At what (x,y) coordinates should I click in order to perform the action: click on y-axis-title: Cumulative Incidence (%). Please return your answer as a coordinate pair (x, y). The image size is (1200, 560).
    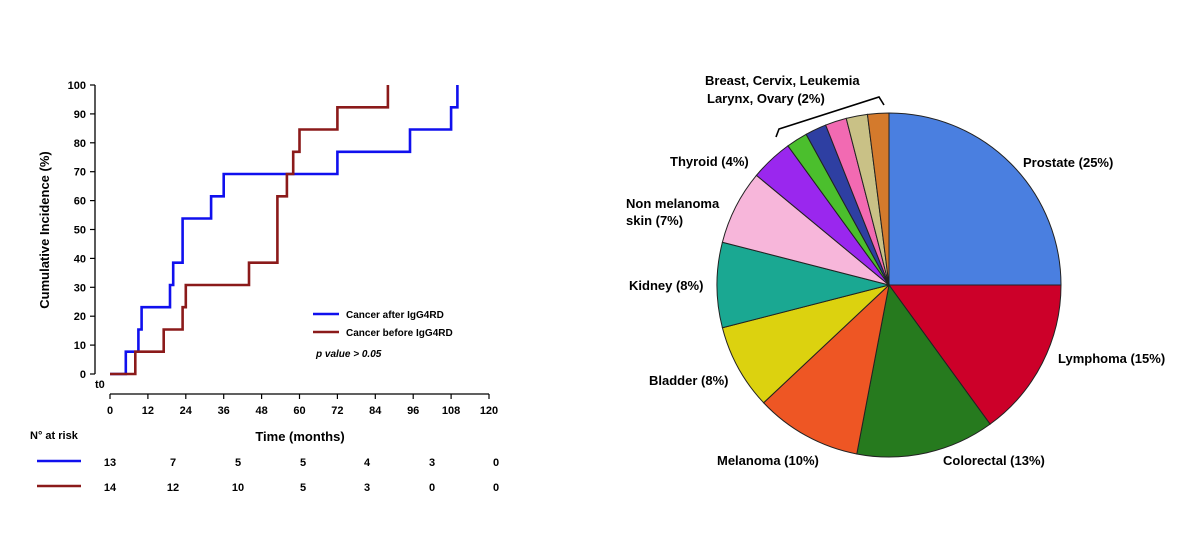
    Looking at the image, I should click on (44, 229).